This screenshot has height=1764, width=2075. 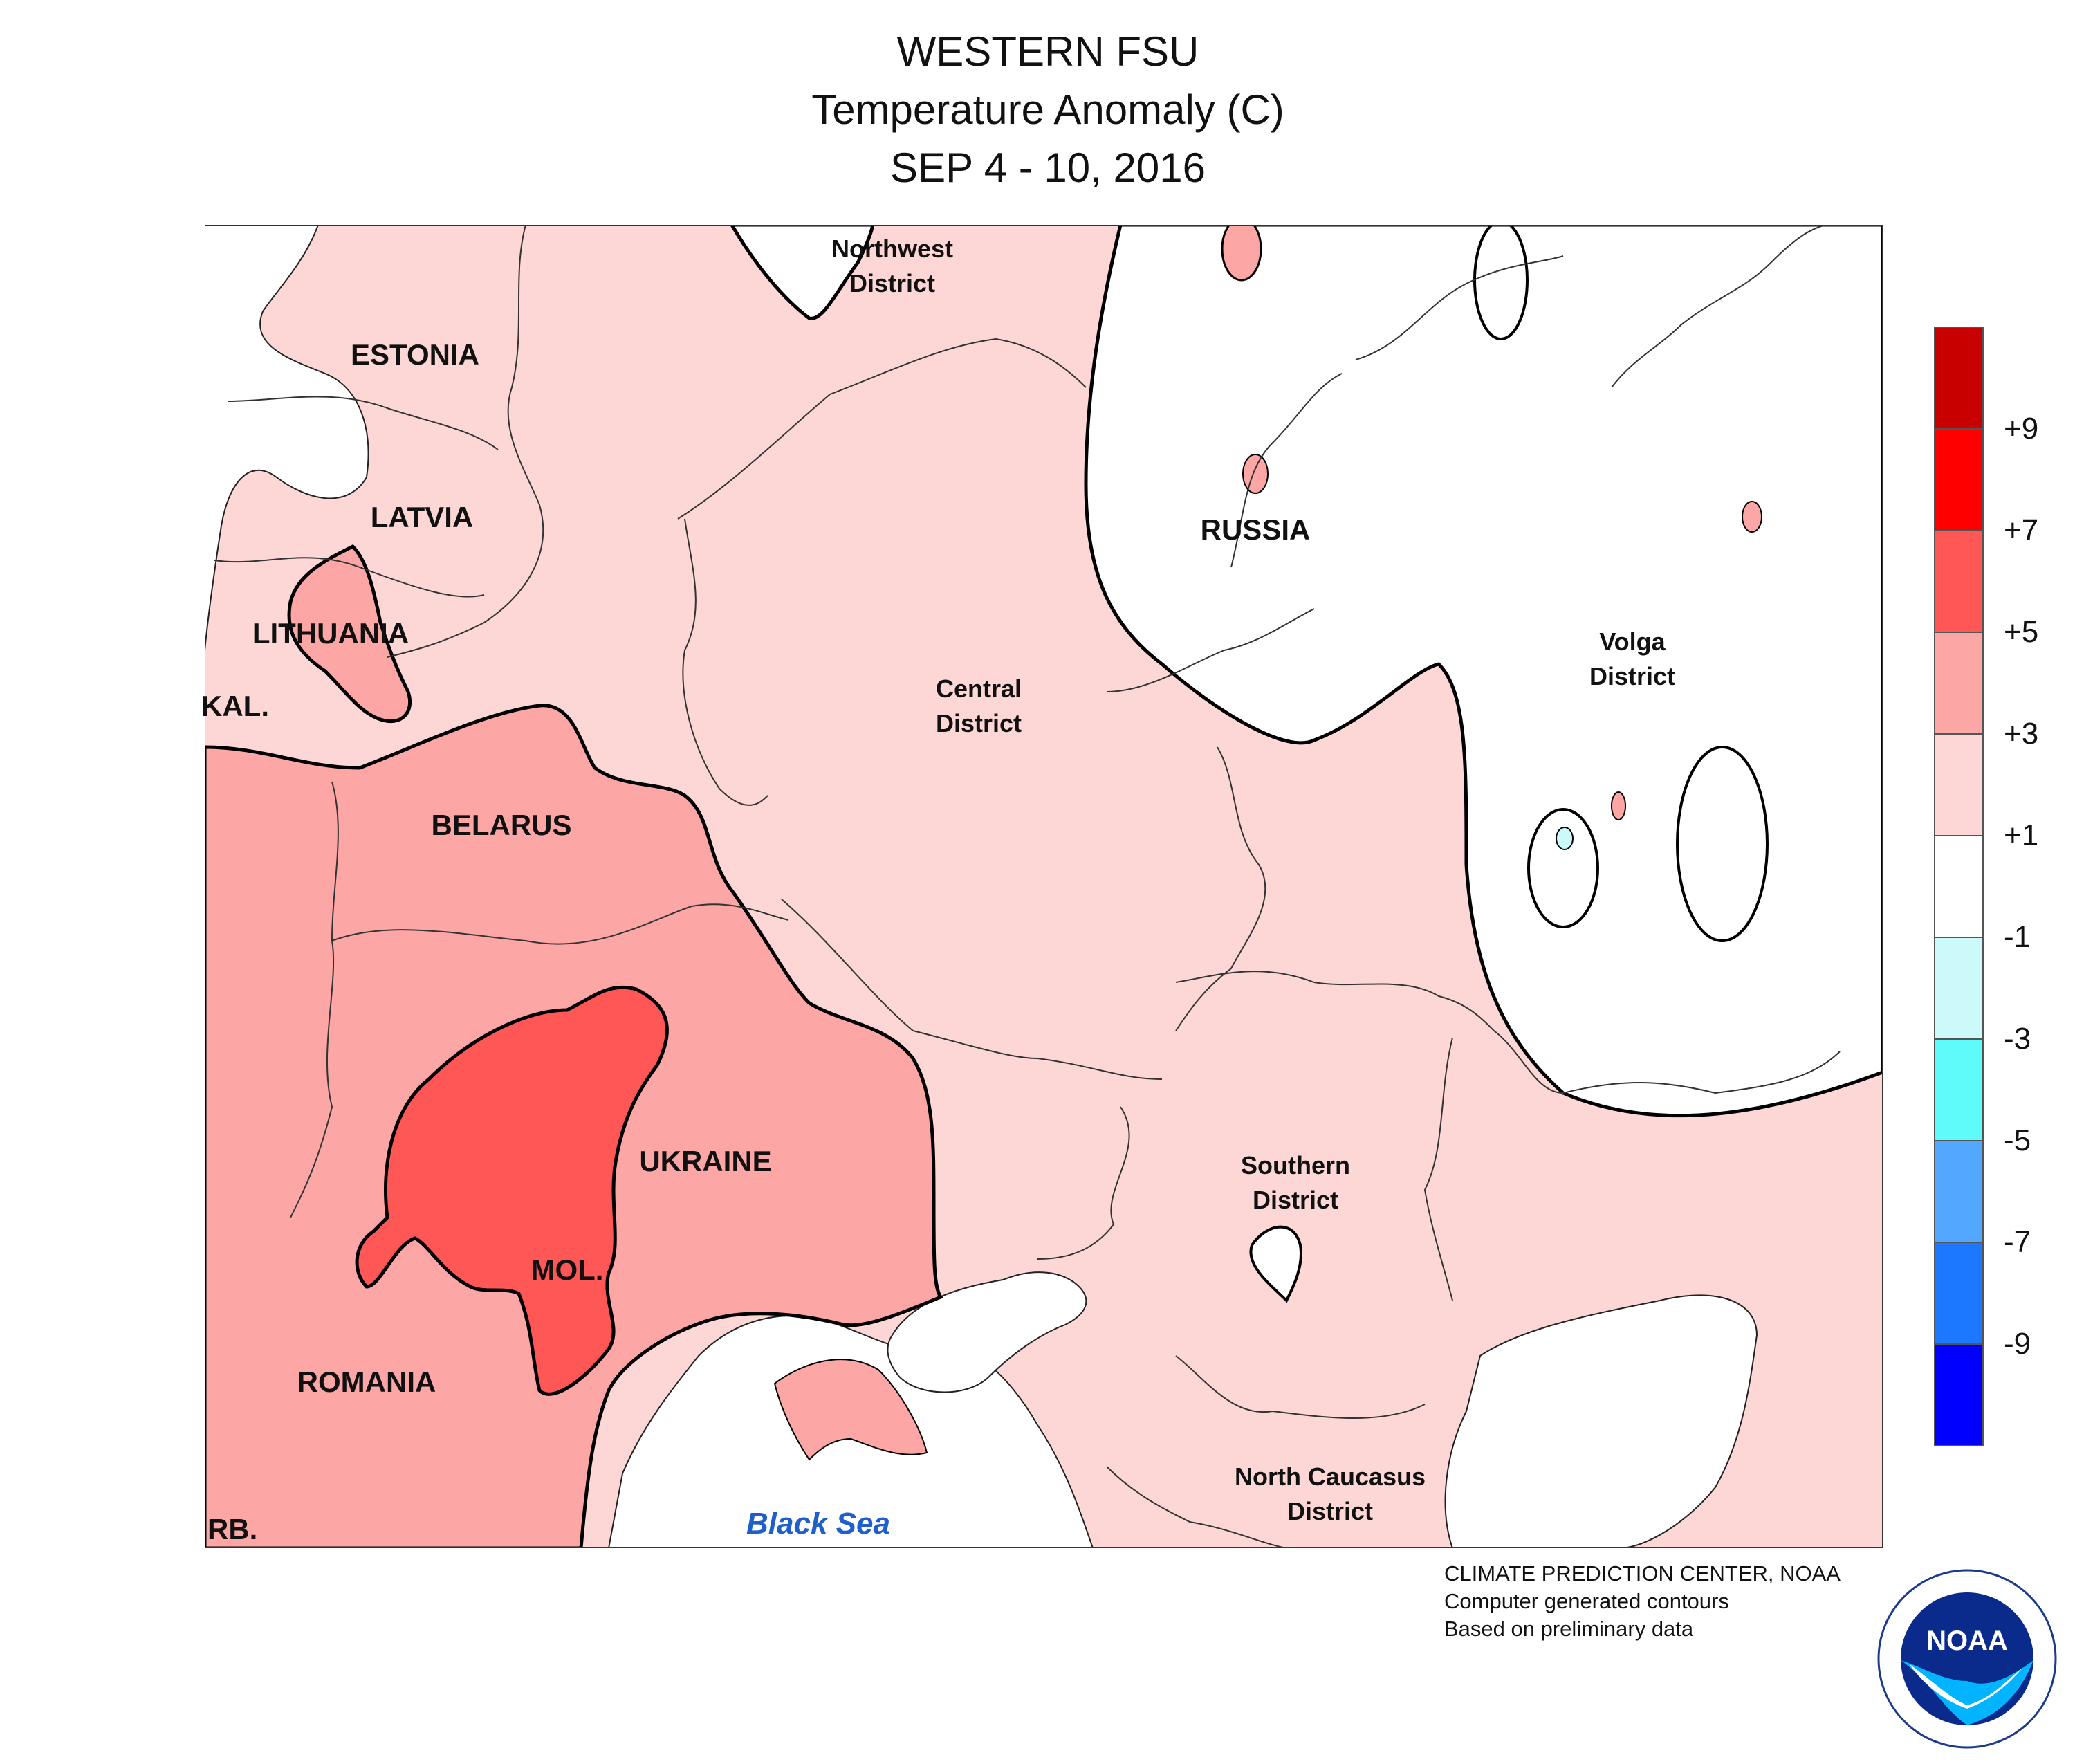 I want to click on label-northwest-2: District, so click(x=892, y=283).